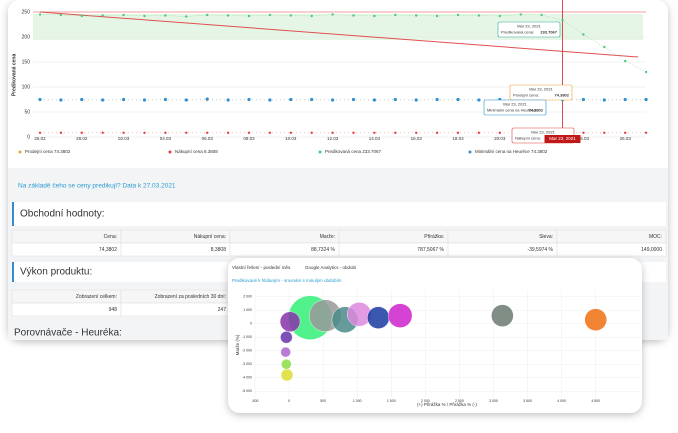 The width and height of the screenshot is (678, 433). I want to click on y-tick-label: 250, so click(26, 12).